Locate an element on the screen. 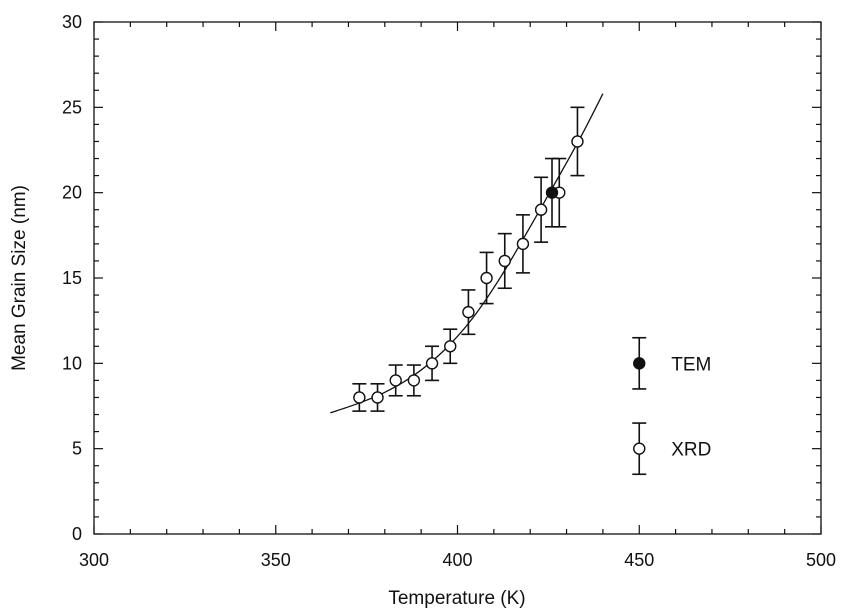 Image resolution: width=856 pixels, height=613 pixels. y-tick-label: 10 is located at coordinates (72, 363).